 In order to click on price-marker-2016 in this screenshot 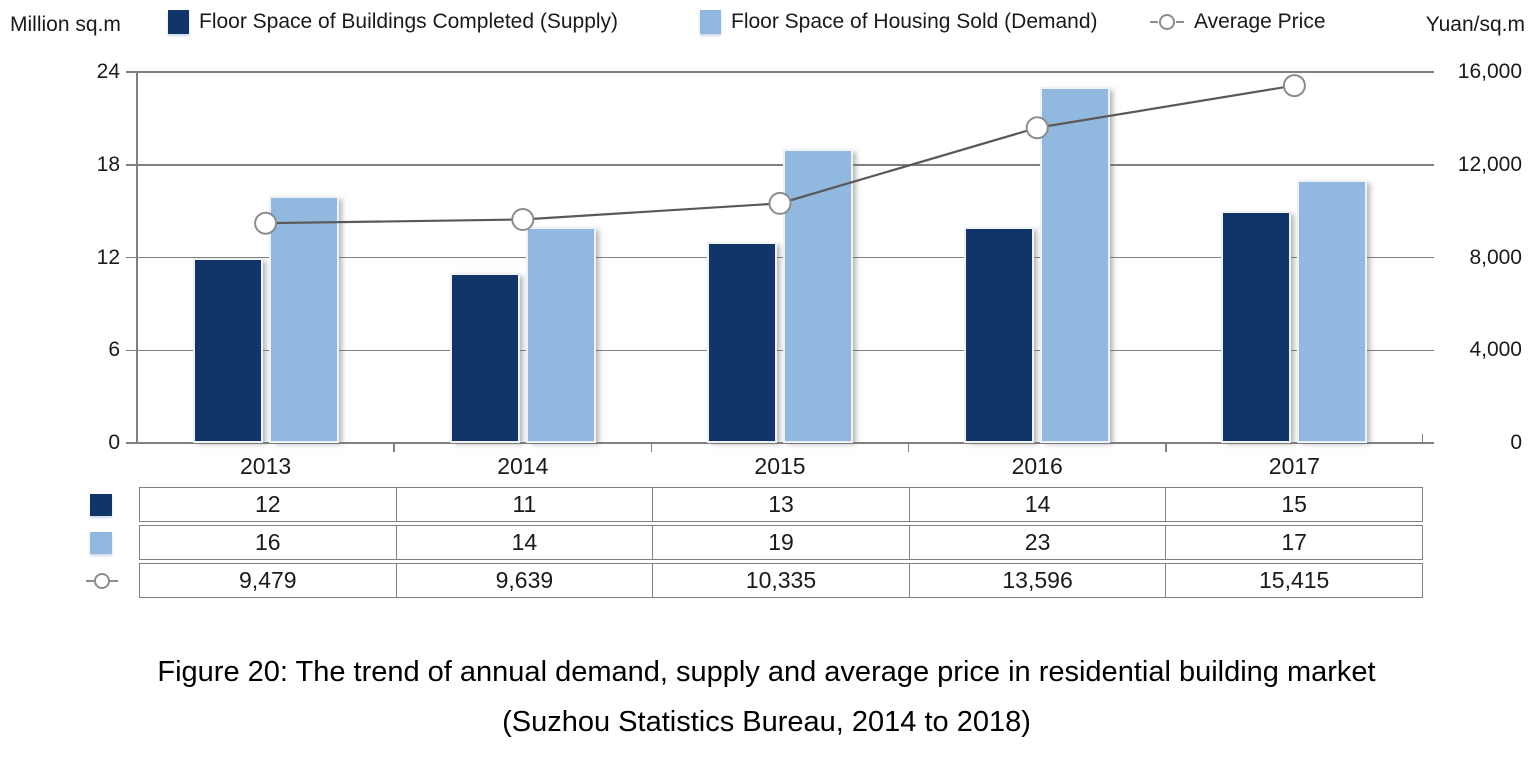, I will do `click(1037, 128)`.